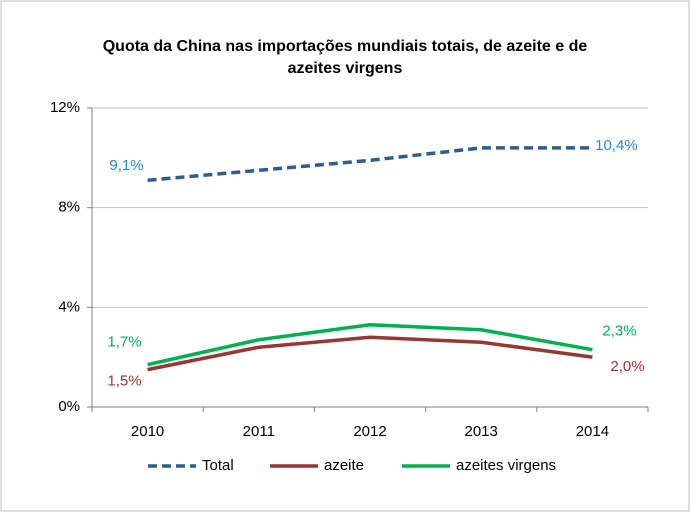 This screenshot has height=518, width=691. I want to click on y-tick-label: 0%, so click(69, 406).